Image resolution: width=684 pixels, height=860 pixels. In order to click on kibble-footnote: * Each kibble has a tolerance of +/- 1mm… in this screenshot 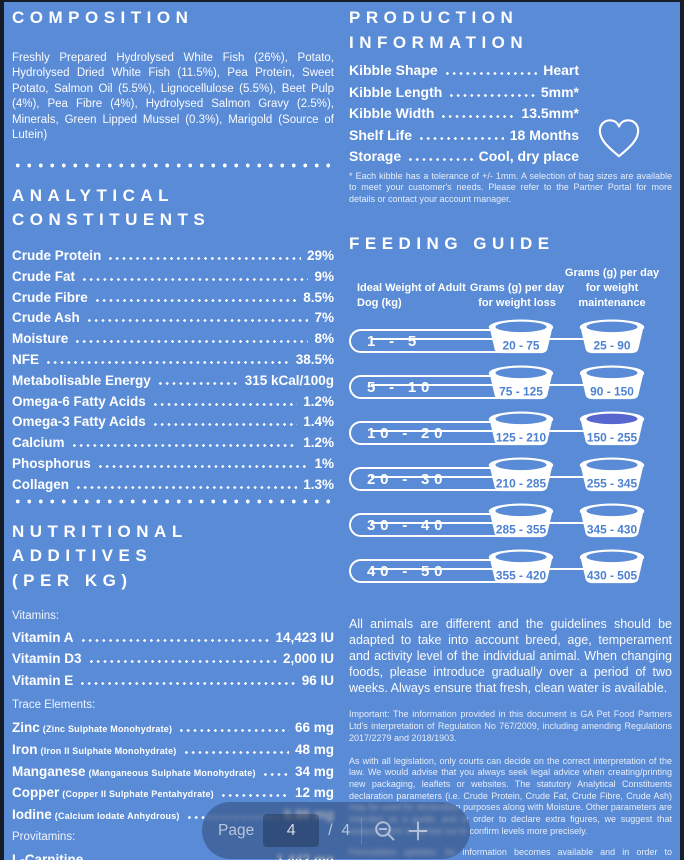, I will do `click(510, 187)`.